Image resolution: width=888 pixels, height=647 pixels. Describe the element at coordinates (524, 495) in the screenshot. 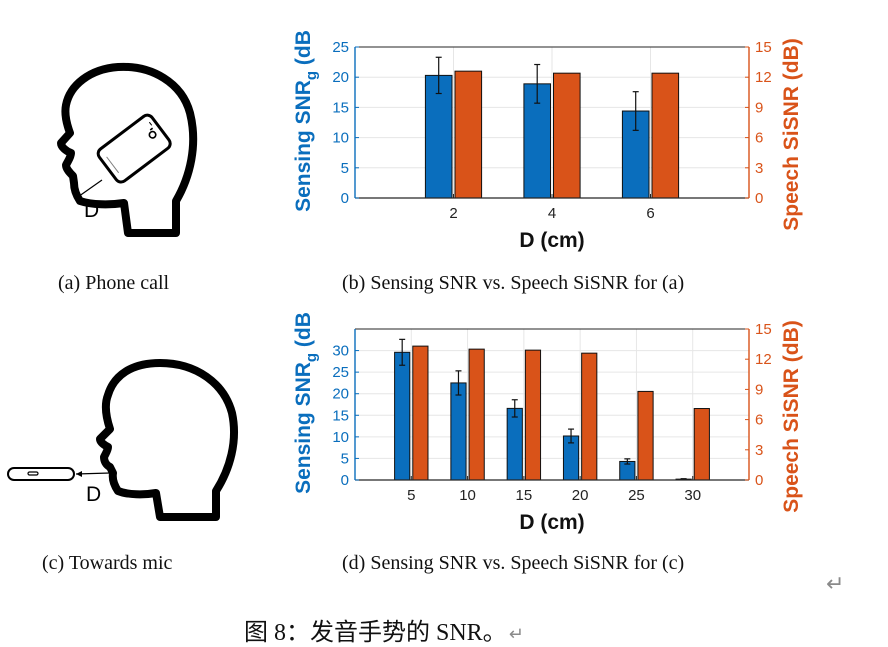

I see `x-tick-label: 15` at that location.